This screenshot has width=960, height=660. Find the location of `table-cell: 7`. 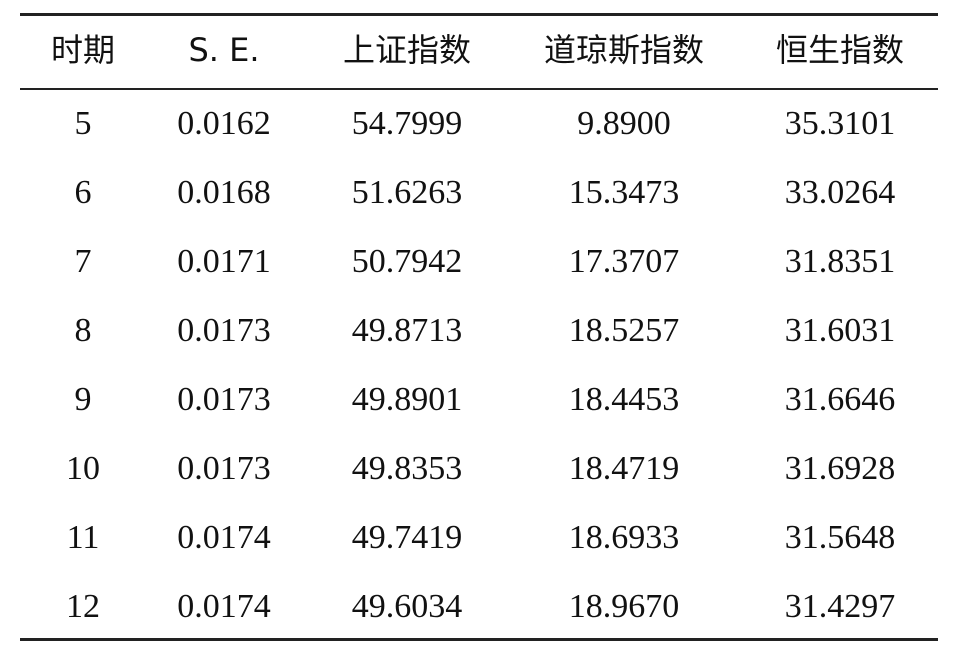

table-cell: 7 is located at coordinates (83, 261).